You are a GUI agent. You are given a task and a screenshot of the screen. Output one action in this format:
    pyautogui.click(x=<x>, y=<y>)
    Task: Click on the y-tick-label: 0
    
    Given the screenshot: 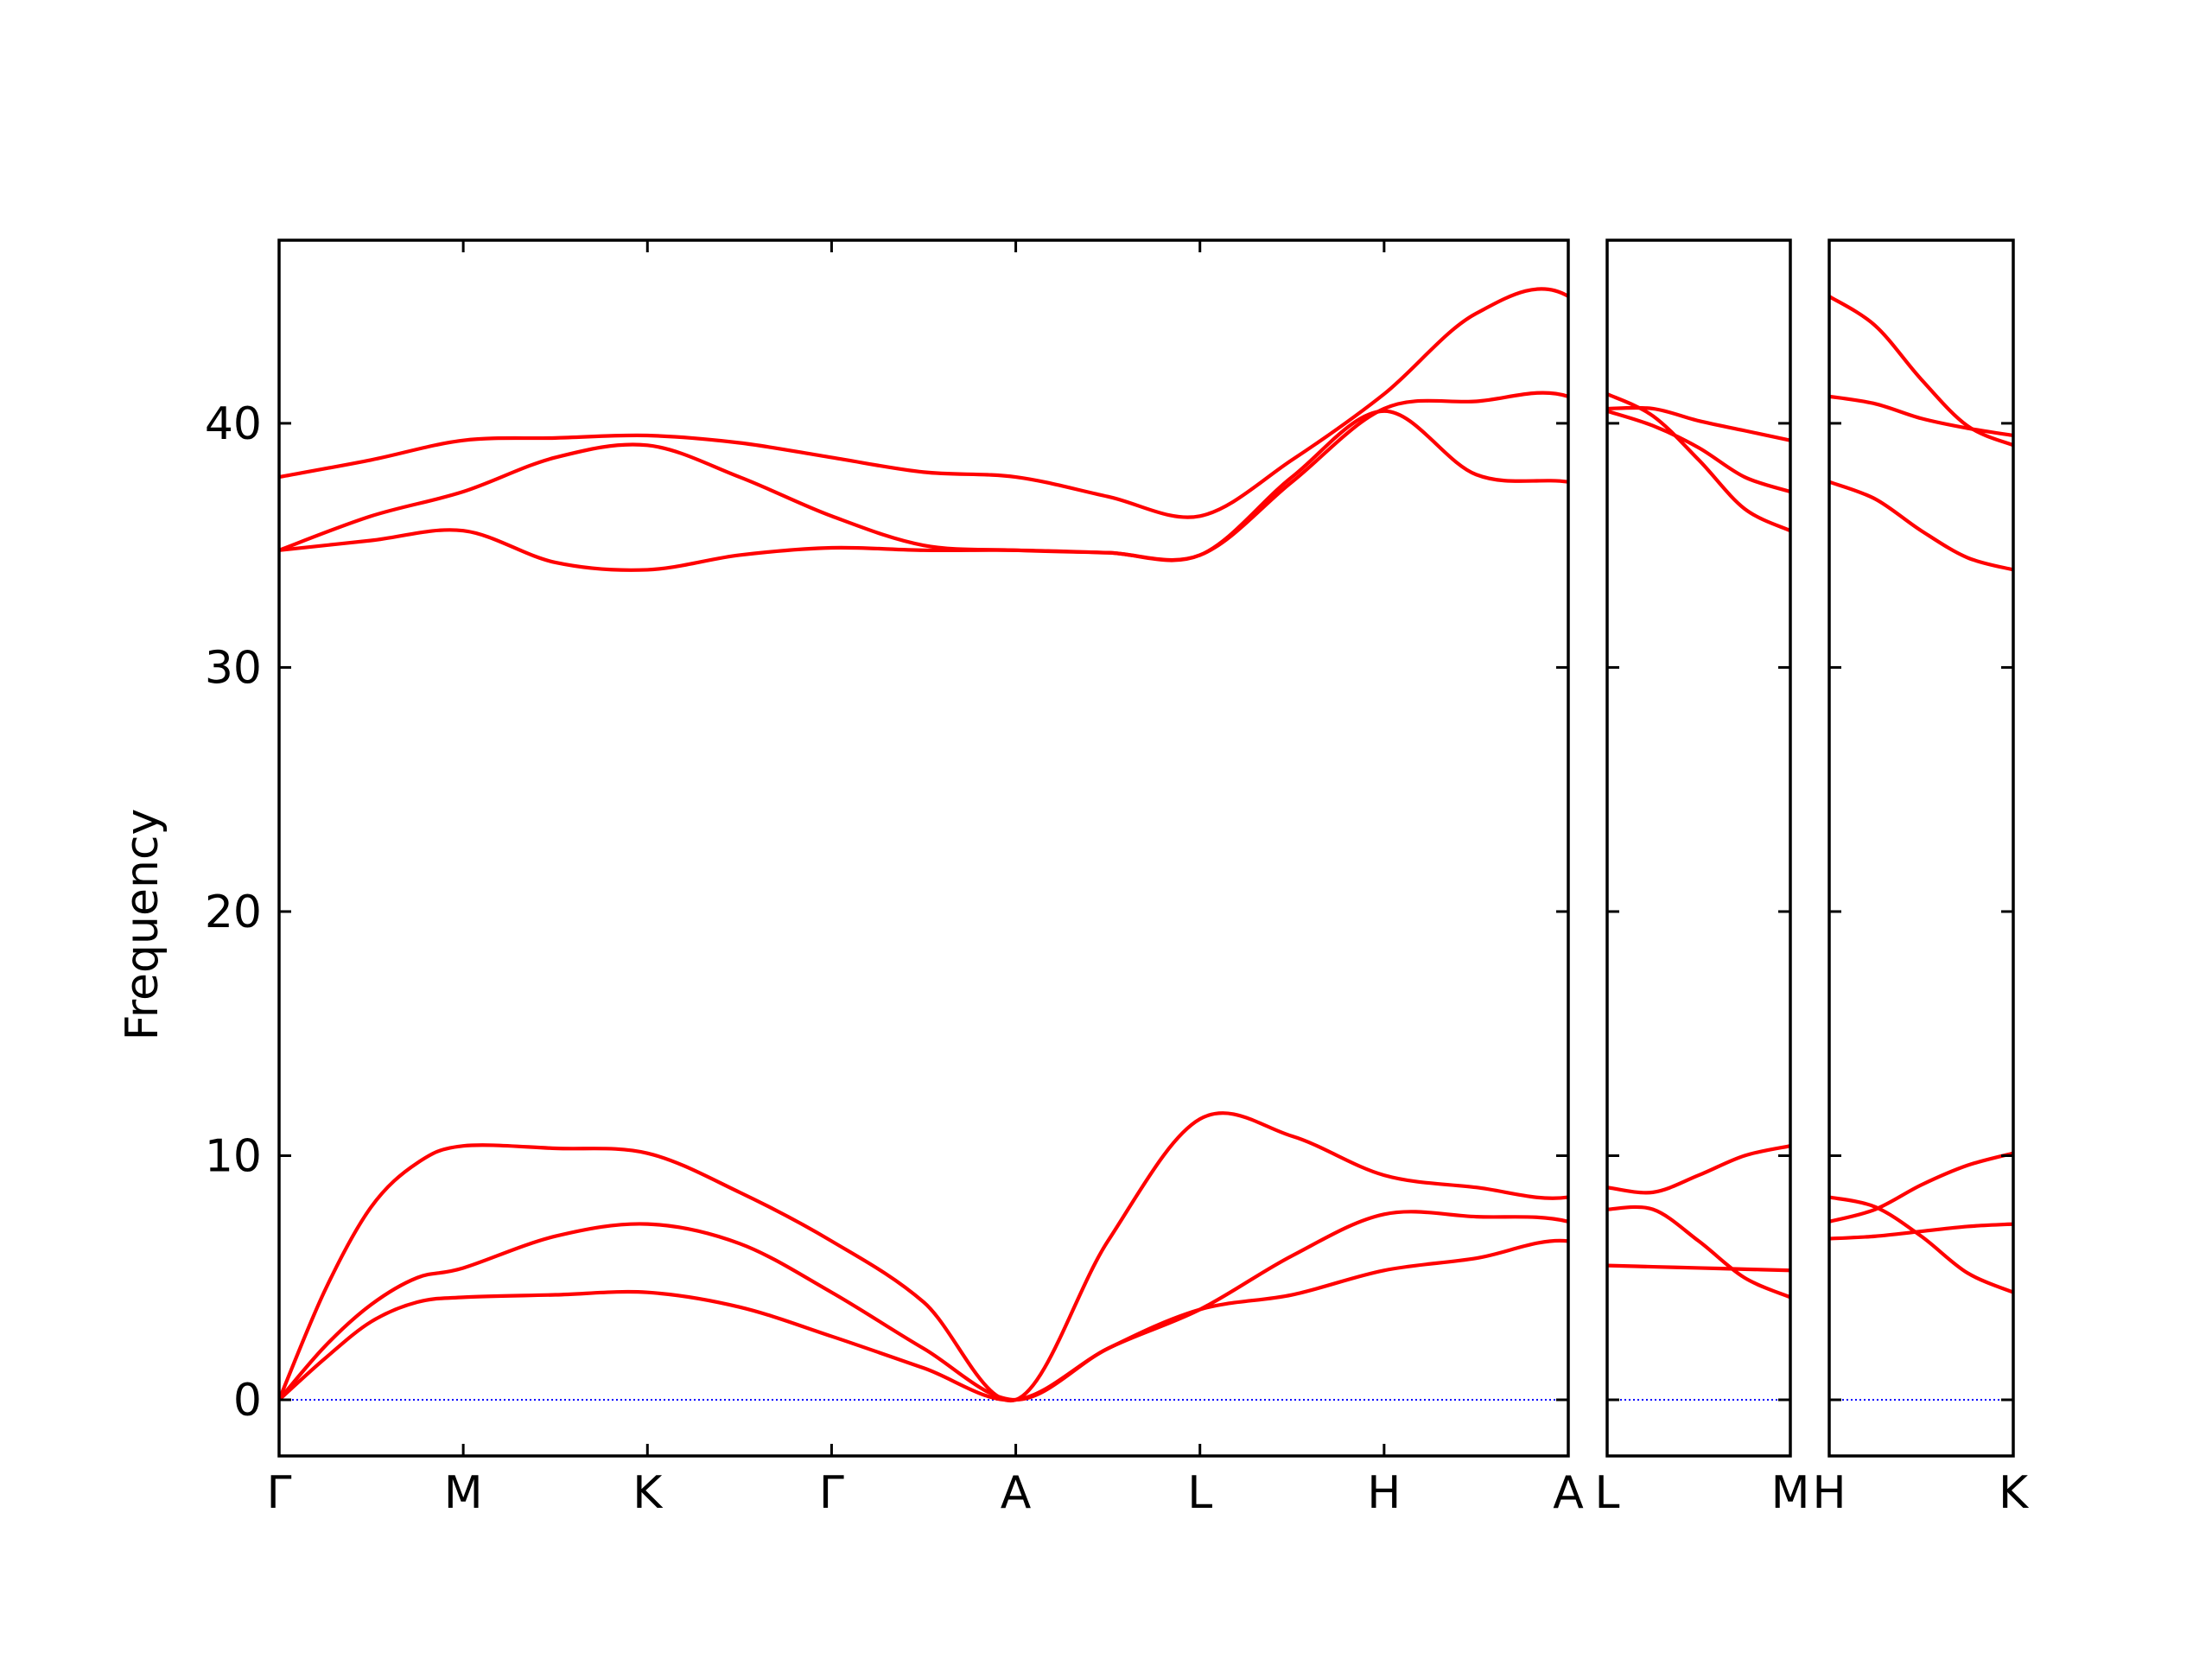 What is the action you would take?
    pyautogui.click(x=247, y=1401)
    